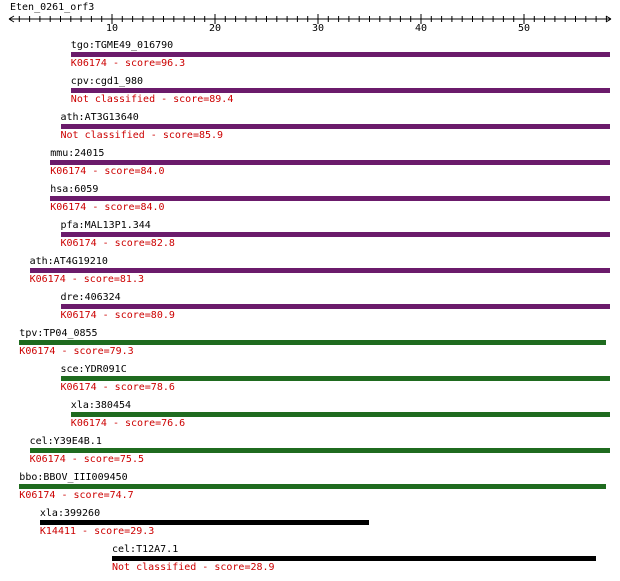  I want to click on hit-annotation-link: Not classified - score=28.9, so click(193, 567).